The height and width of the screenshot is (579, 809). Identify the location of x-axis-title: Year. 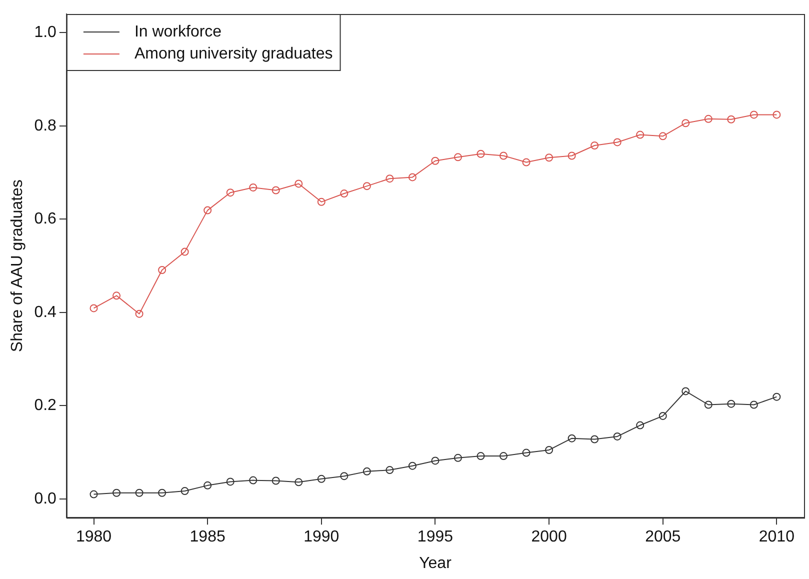
(435, 563).